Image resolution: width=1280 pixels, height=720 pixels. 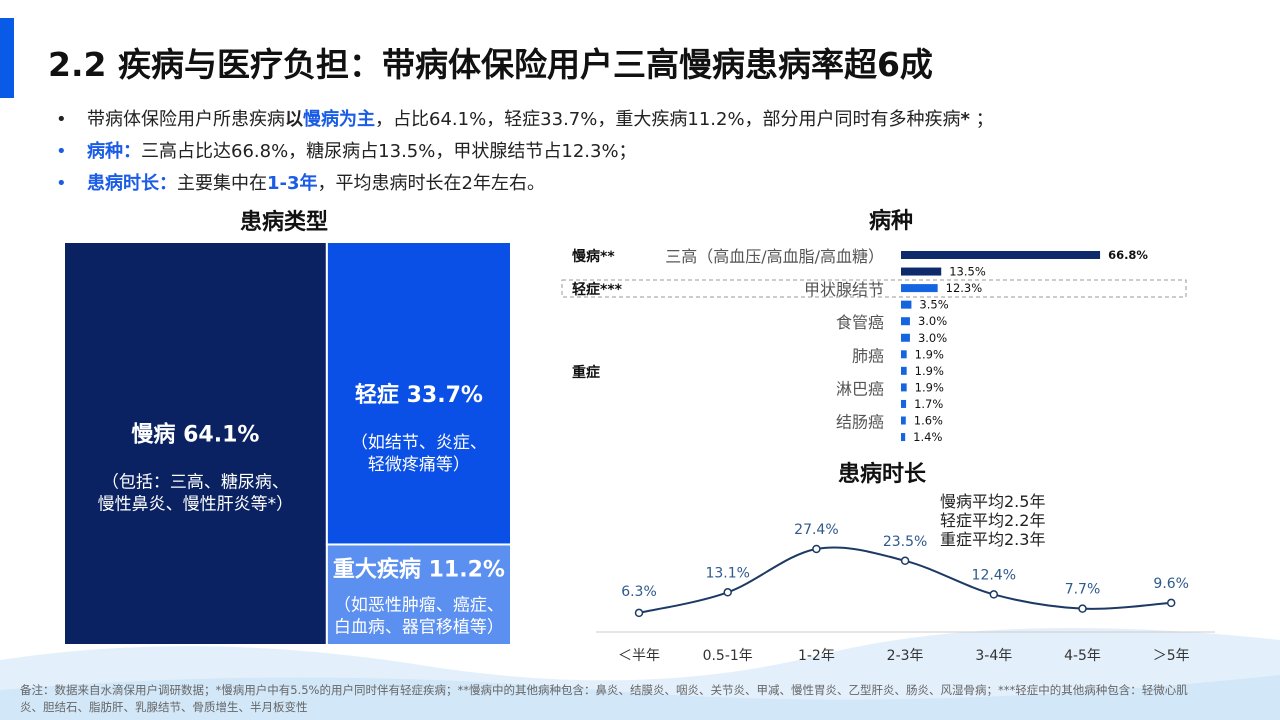 I want to click on value-label: 1.7%, so click(x=928, y=404).